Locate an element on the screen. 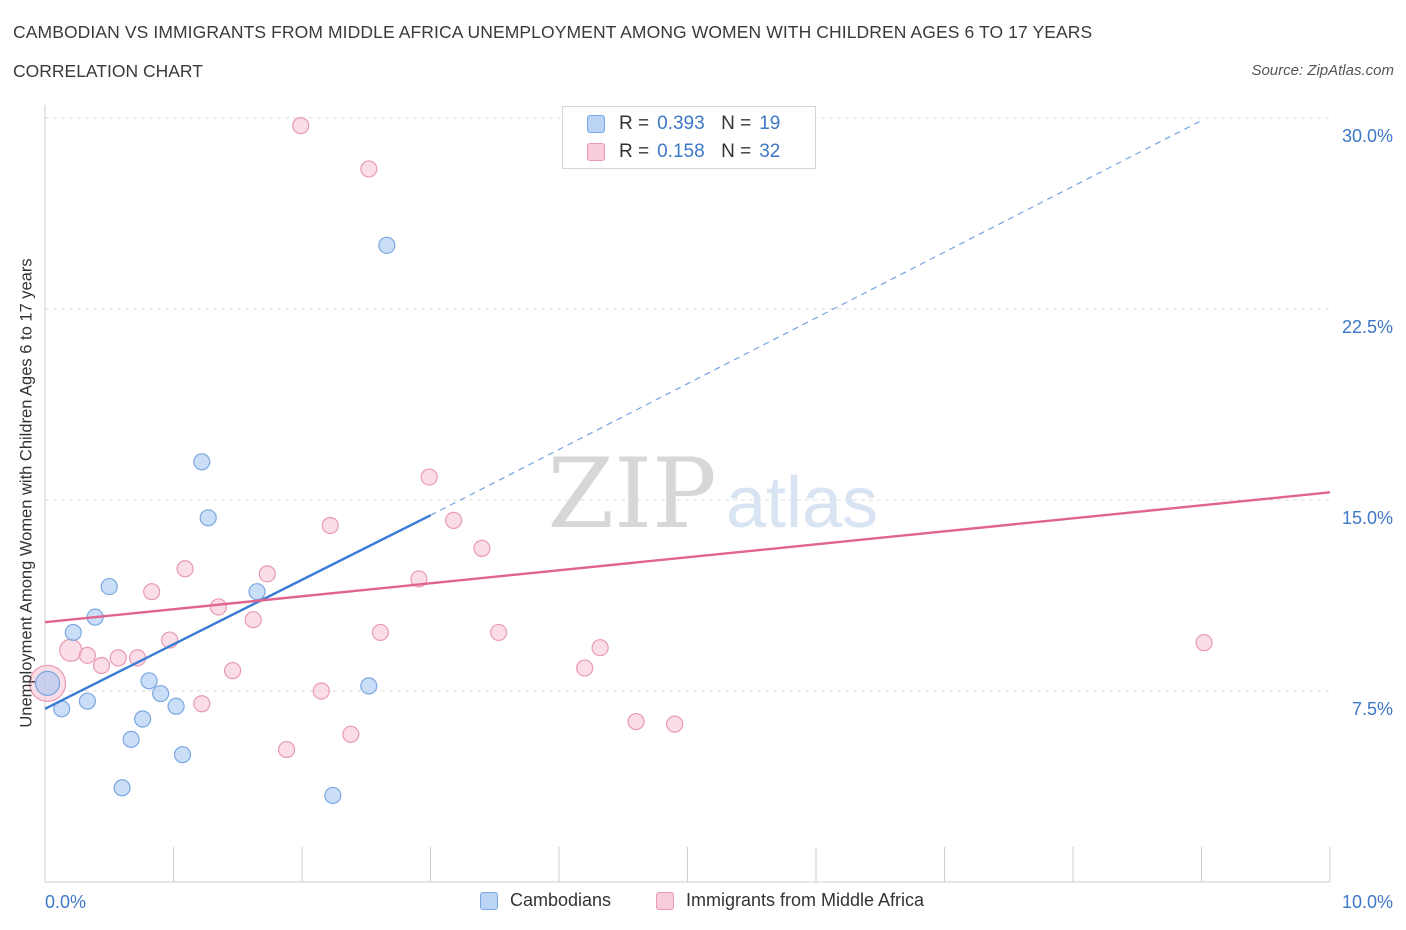 The width and height of the screenshot is (1406, 930). legend-swatch-immigrants is located at coordinates (665, 900).